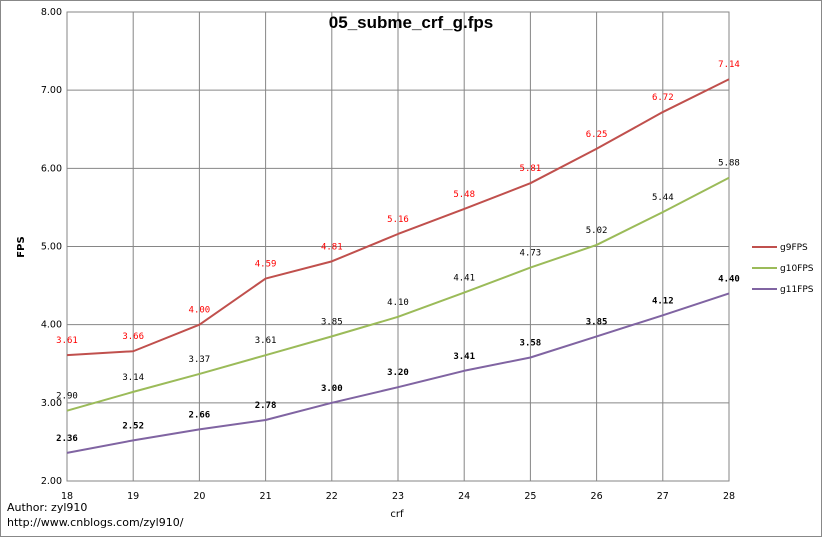  Describe the element at coordinates (133, 426) in the screenshot. I see `data-label: 2.52` at that location.